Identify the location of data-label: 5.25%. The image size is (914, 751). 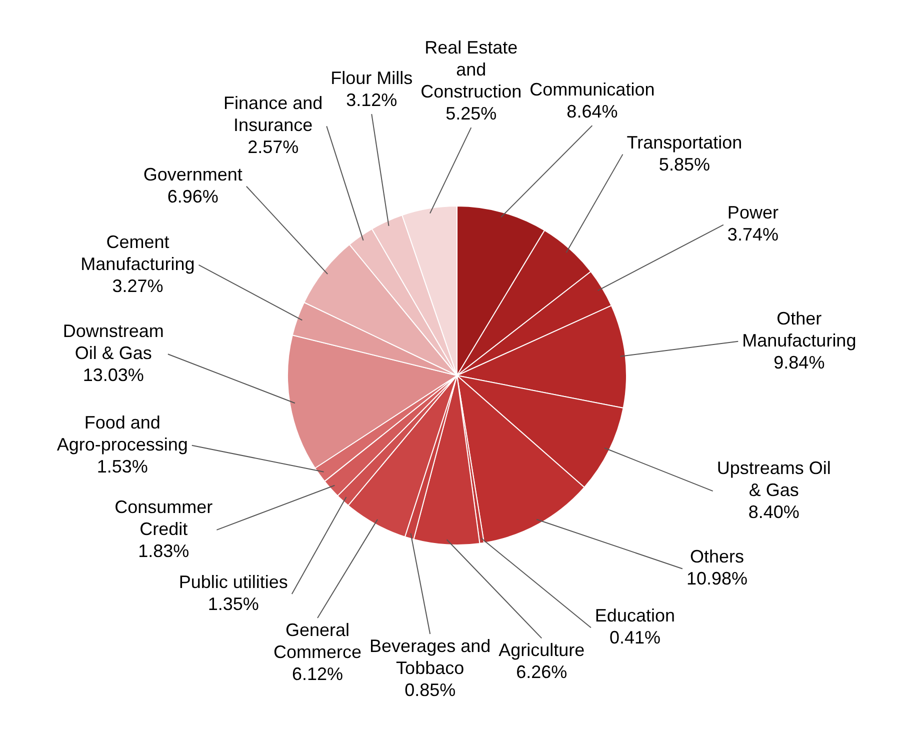
(471, 114).